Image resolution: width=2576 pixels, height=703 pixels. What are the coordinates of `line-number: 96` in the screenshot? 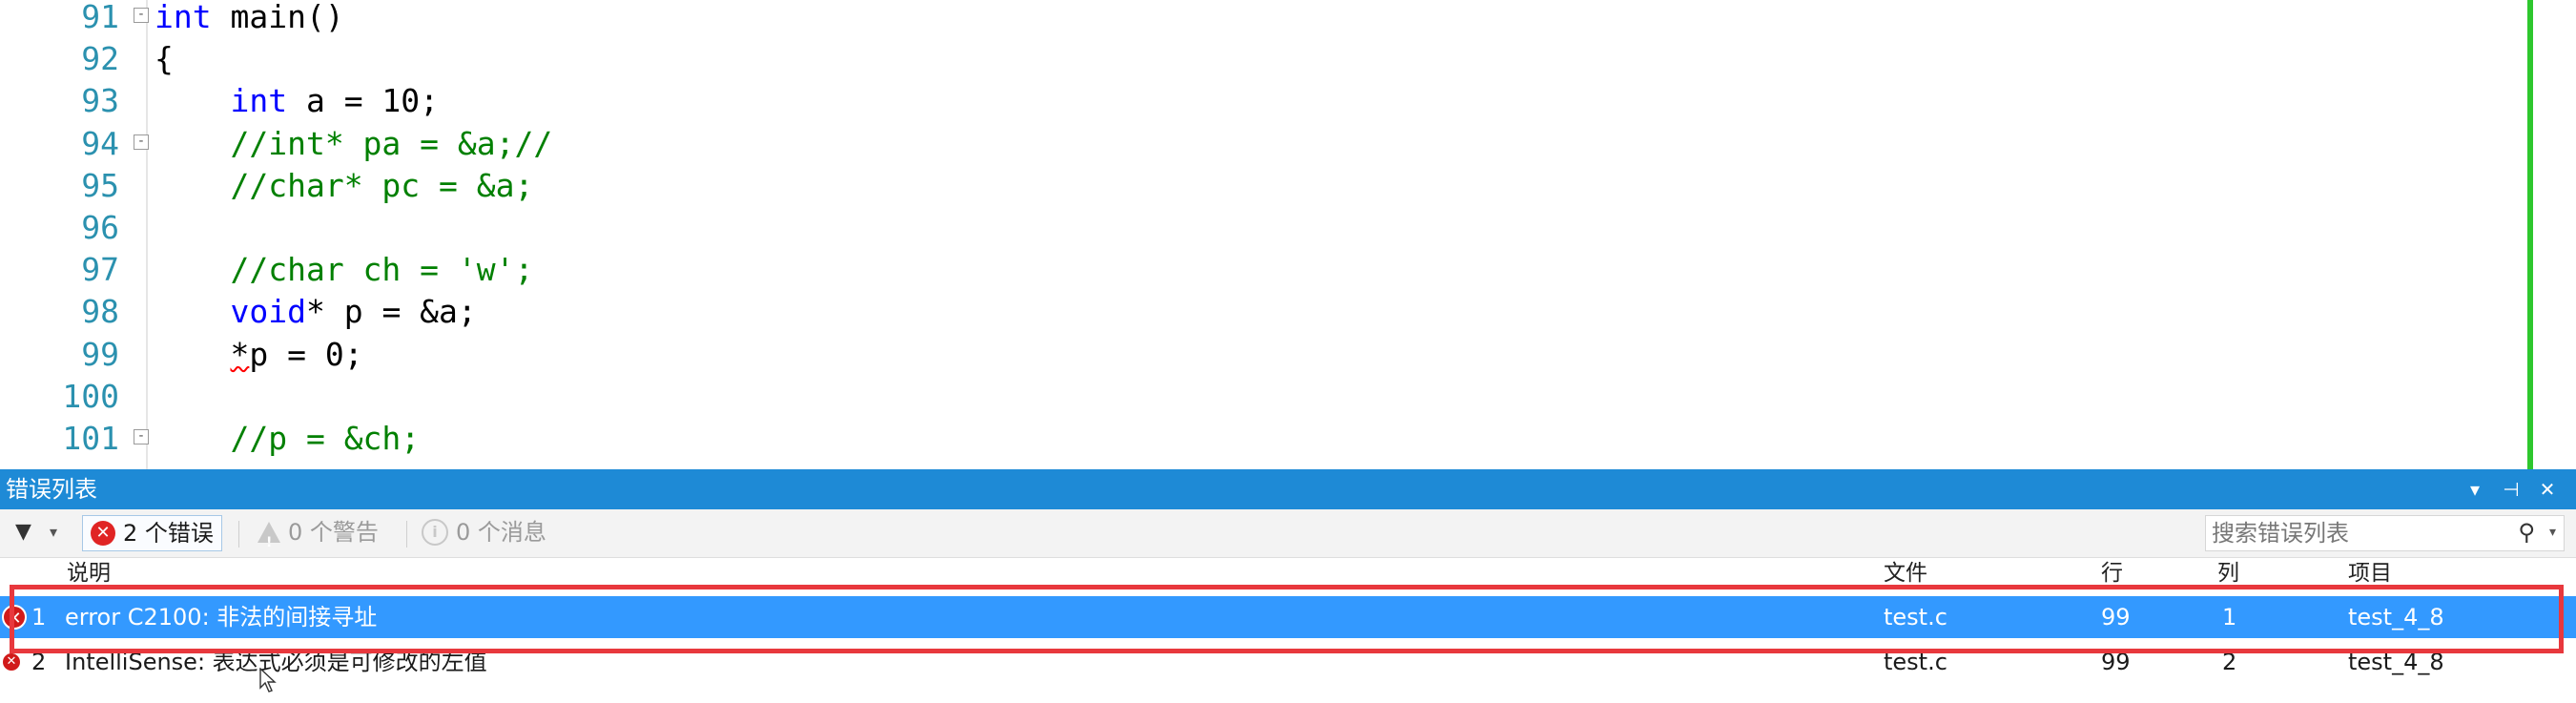 It's located at (100, 227).